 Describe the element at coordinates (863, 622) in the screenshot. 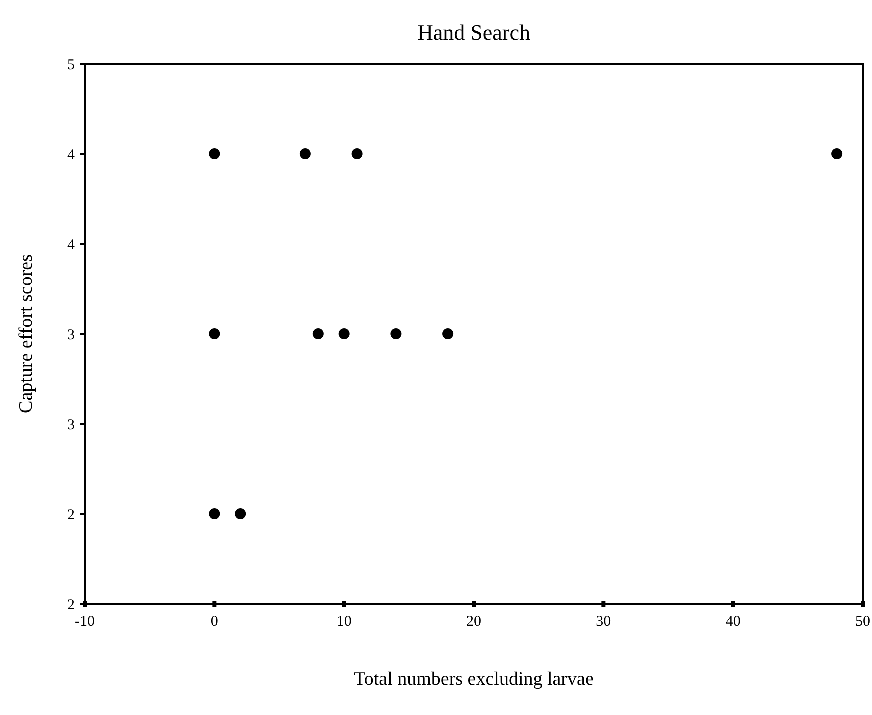

I see `x-tick-label: 50` at that location.